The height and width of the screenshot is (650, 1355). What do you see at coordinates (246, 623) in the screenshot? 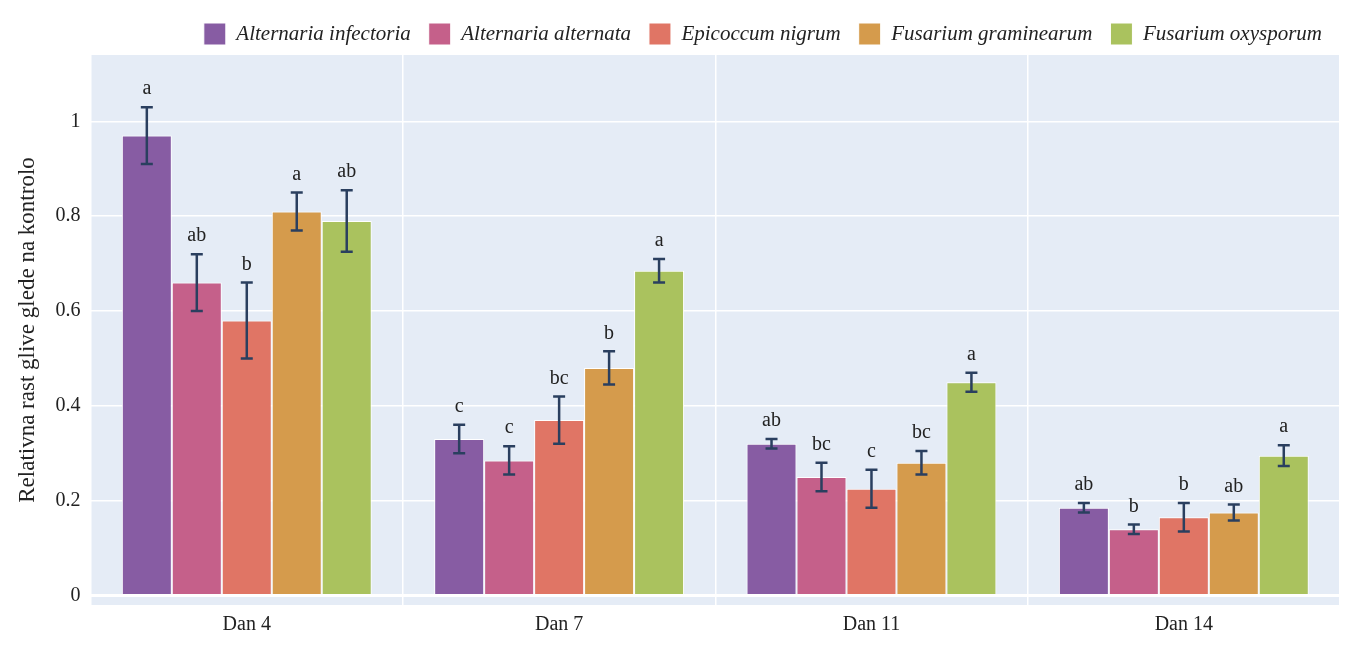
I see `x-tick-label: Dan 4` at bounding box center [246, 623].